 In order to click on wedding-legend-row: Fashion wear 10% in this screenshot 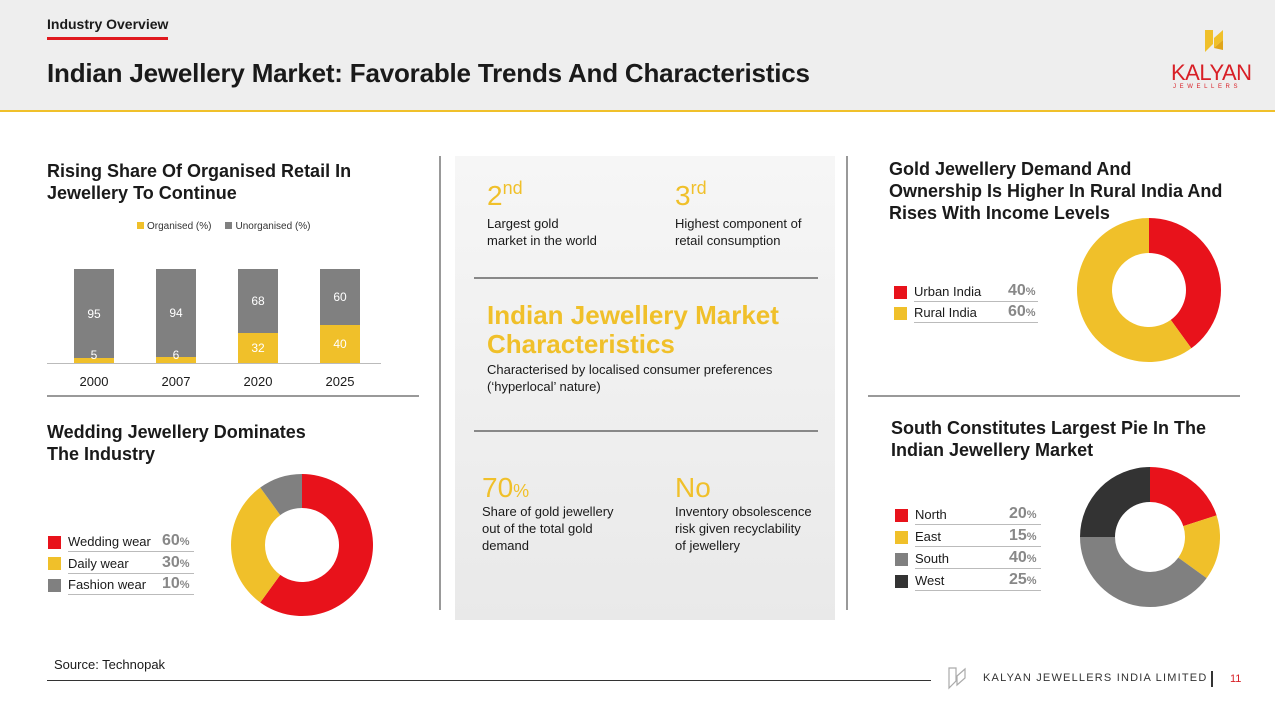, I will do `click(121, 585)`.